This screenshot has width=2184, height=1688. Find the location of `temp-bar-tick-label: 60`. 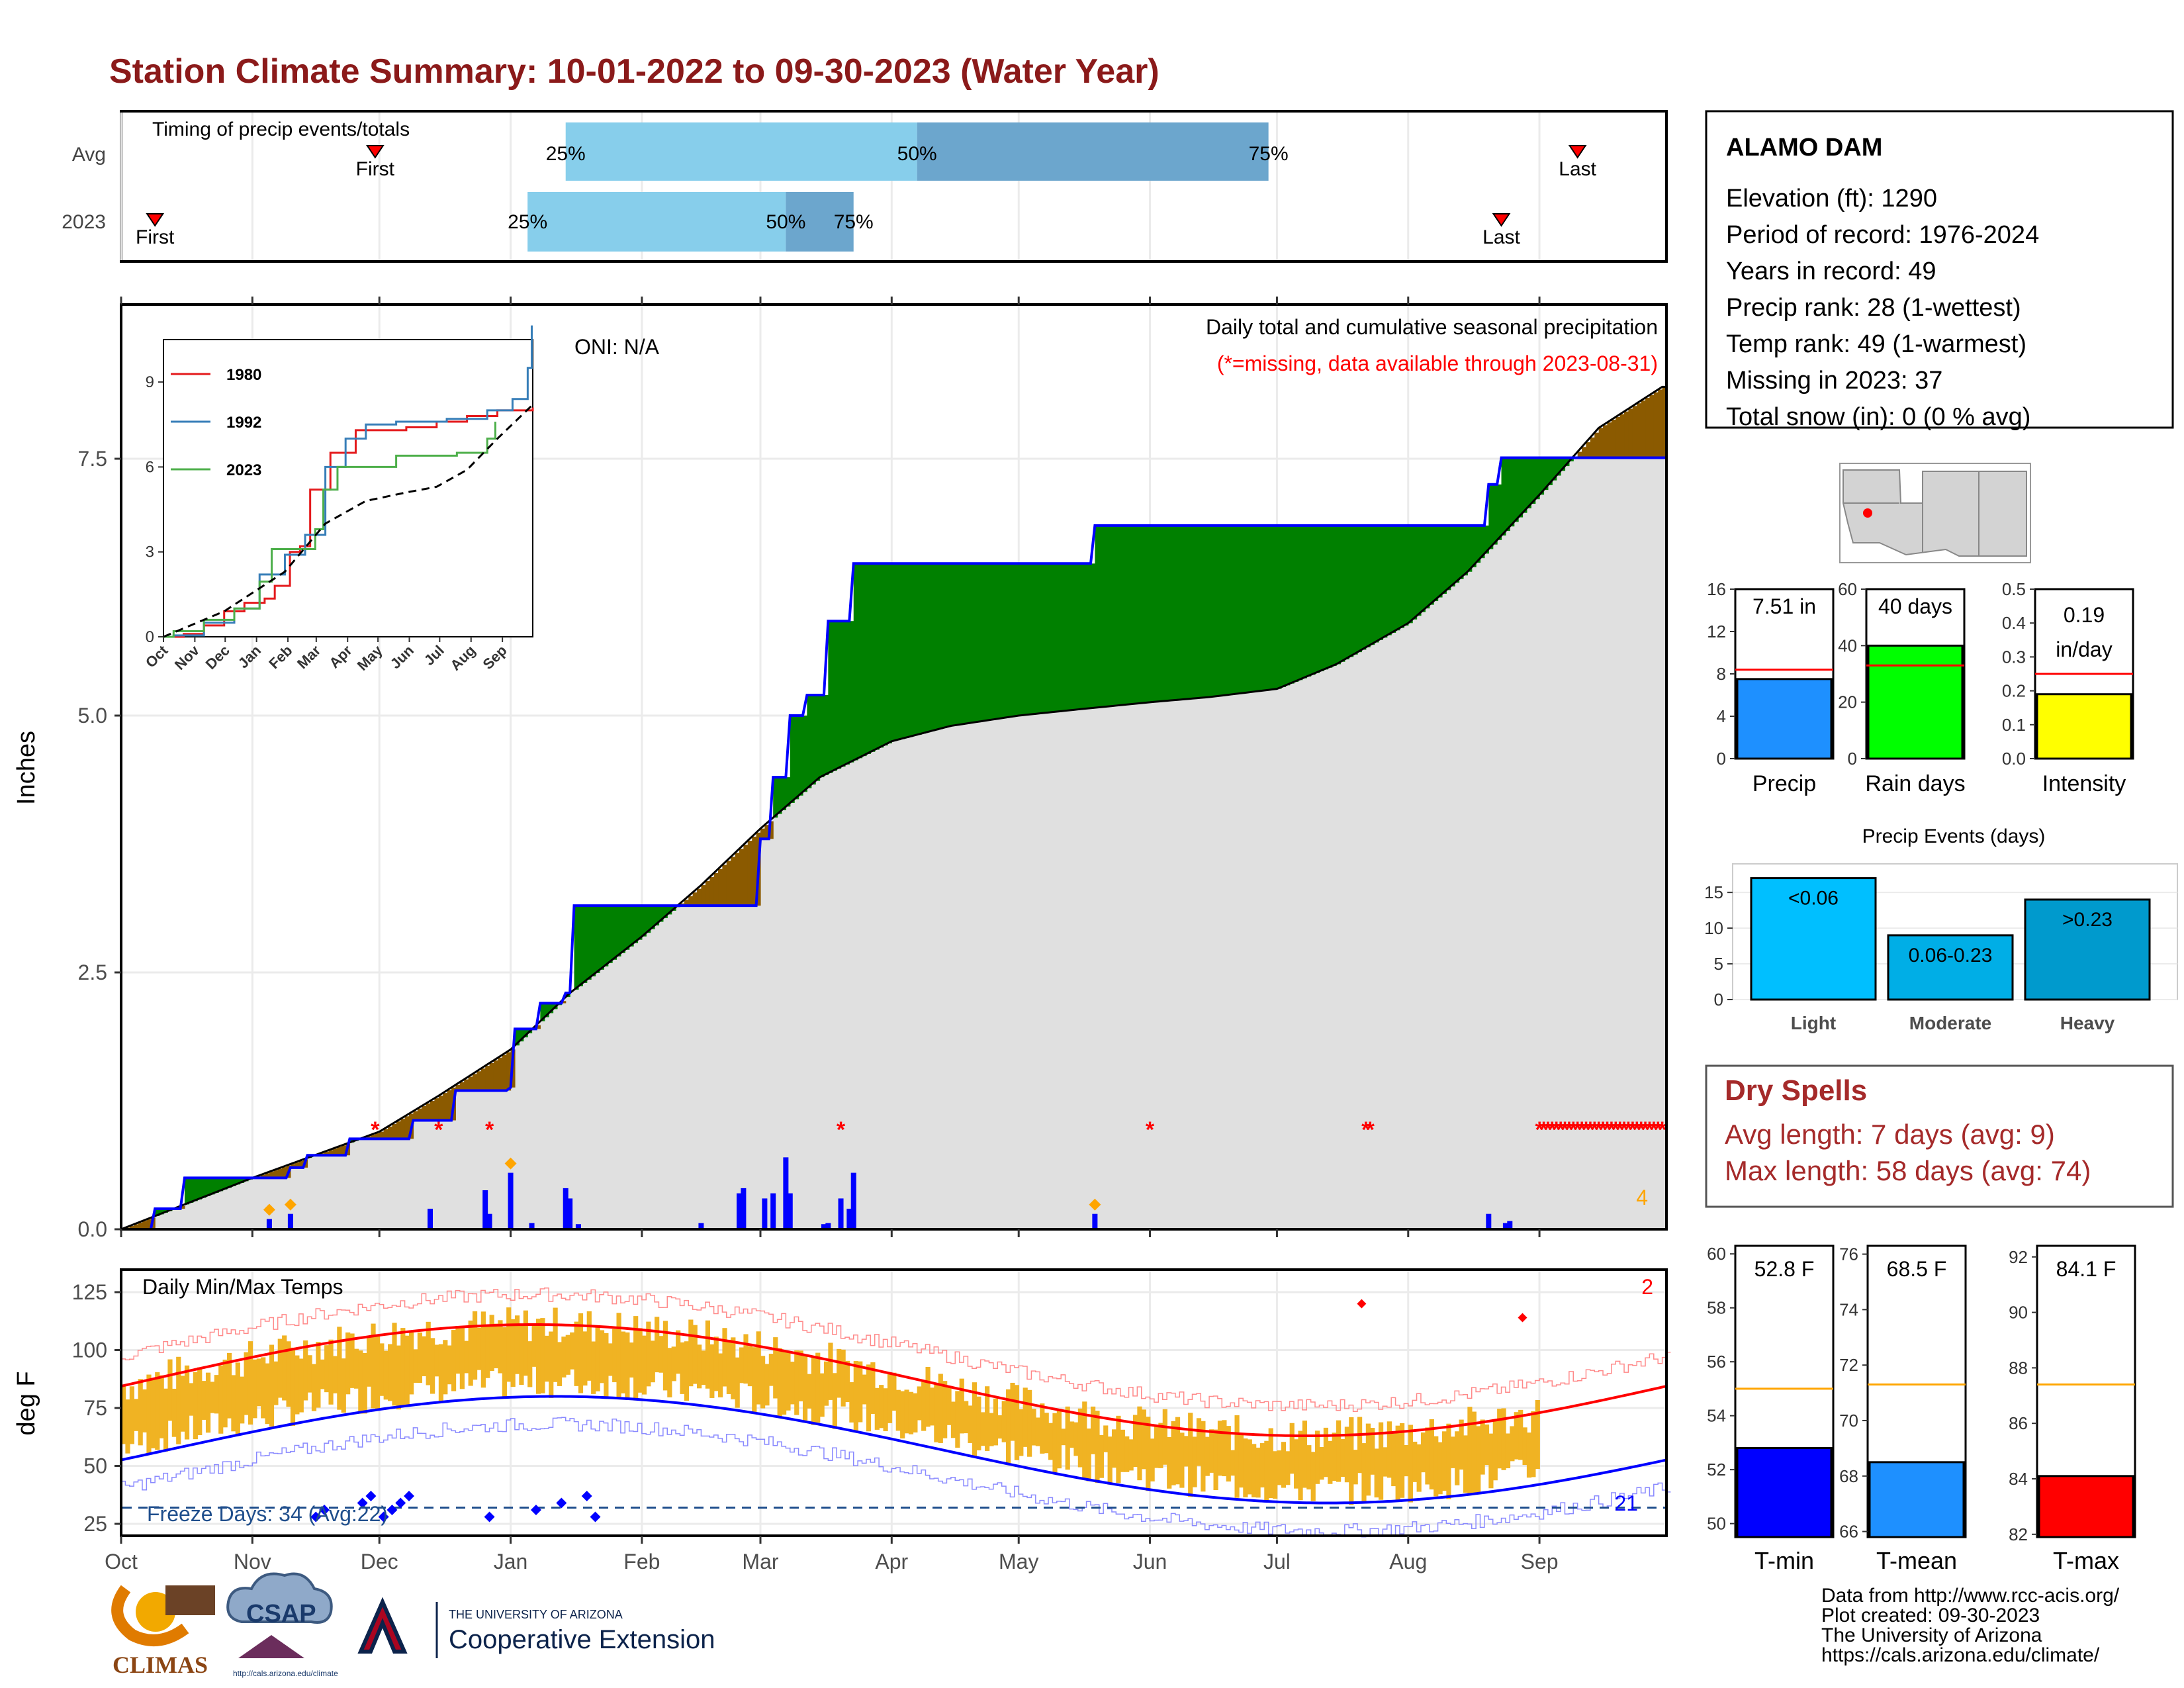

temp-bar-tick-label: 60 is located at coordinates (1716, 1254).